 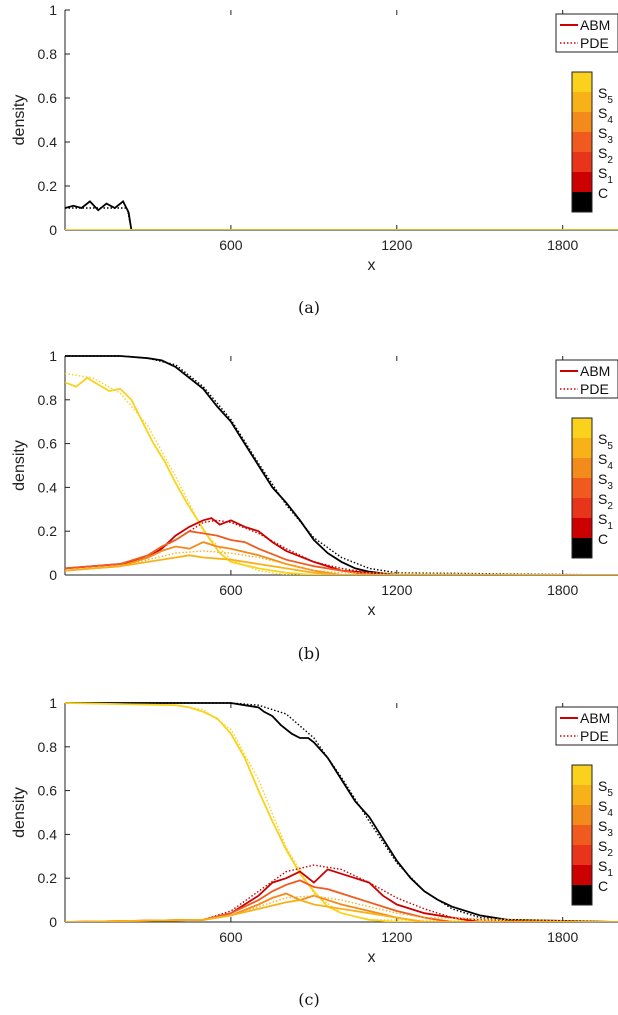 I want to click on panel-caption: (a), so click(x=309, y=307).